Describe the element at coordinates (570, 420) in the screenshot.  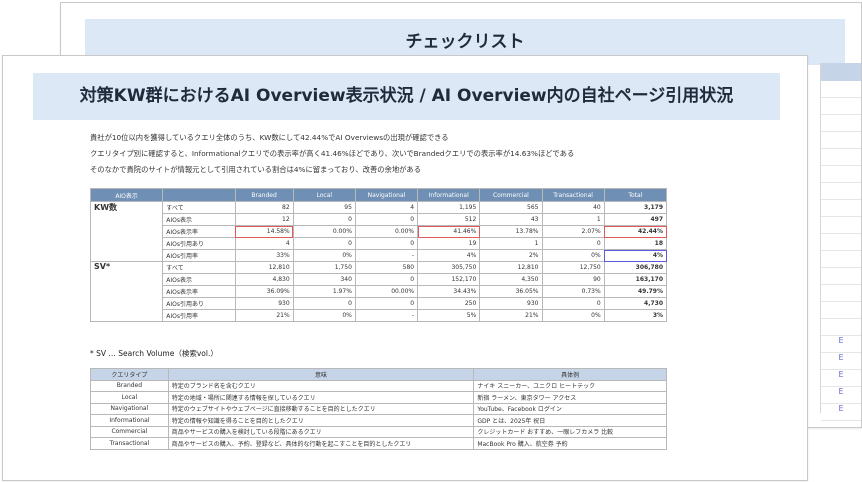
I see `table-cell: GDP とは、2025年 祝日` at that location.